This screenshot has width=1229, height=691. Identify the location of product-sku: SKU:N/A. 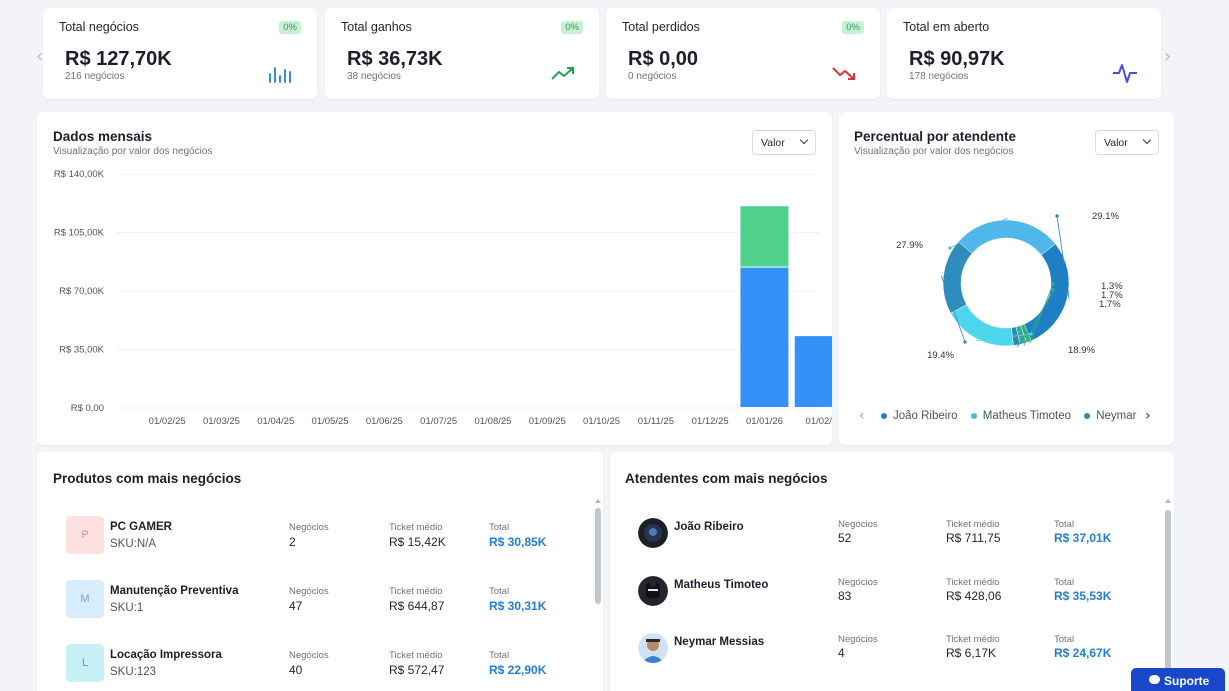
(133, 544).